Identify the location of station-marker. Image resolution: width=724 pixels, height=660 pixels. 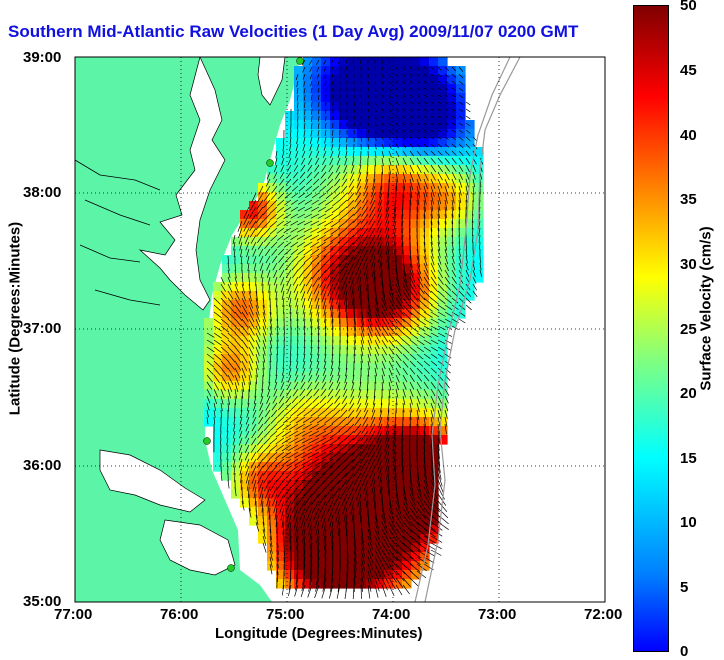
(207, 441).